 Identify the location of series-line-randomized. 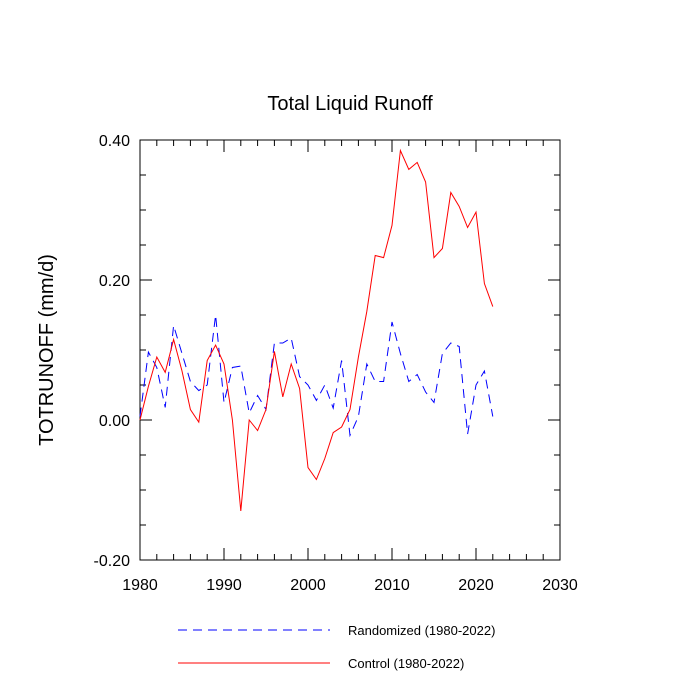
(316, 376).